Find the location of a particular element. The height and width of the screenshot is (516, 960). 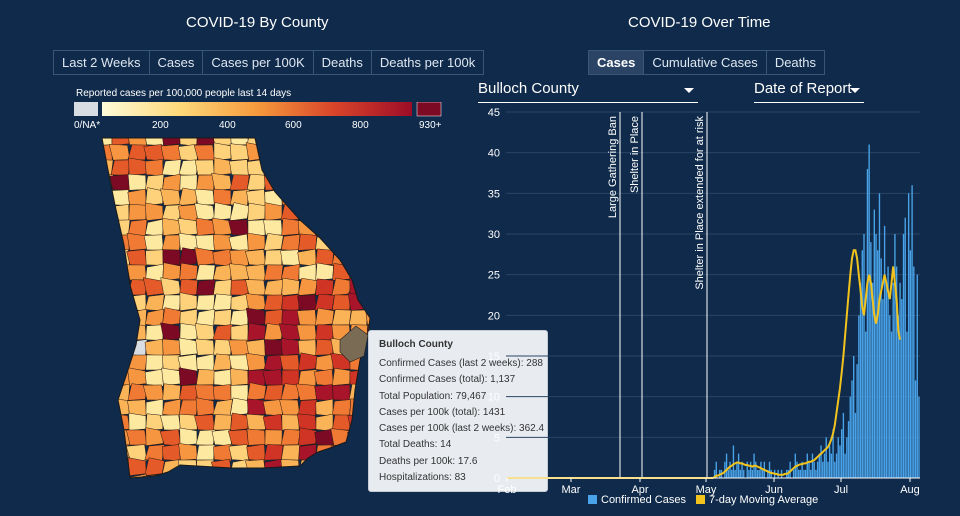

county-bulloch-highlight is located at coordinates (354, 344).